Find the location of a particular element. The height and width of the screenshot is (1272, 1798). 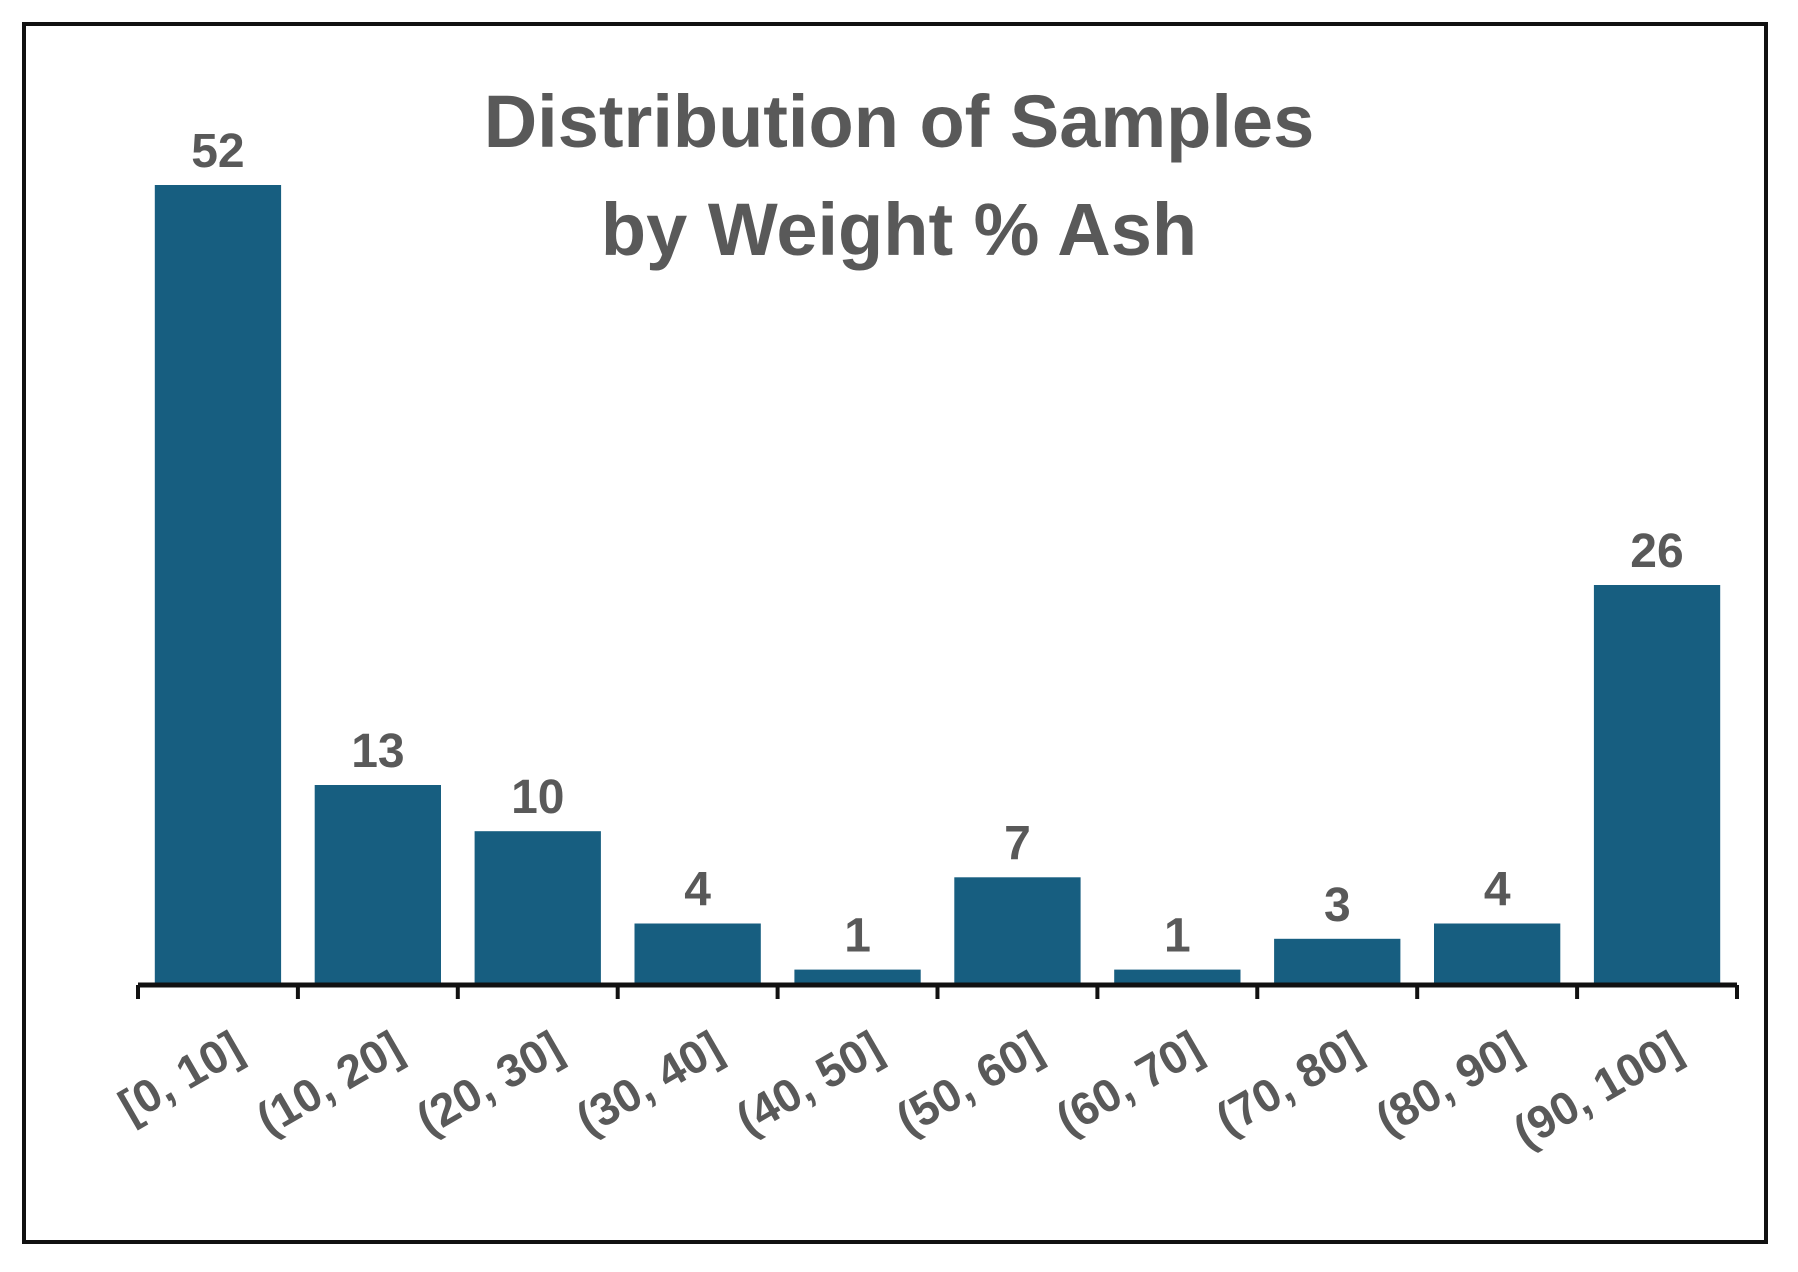

category-label-6: (60, 70] is located at coordinates (1128, 1083).